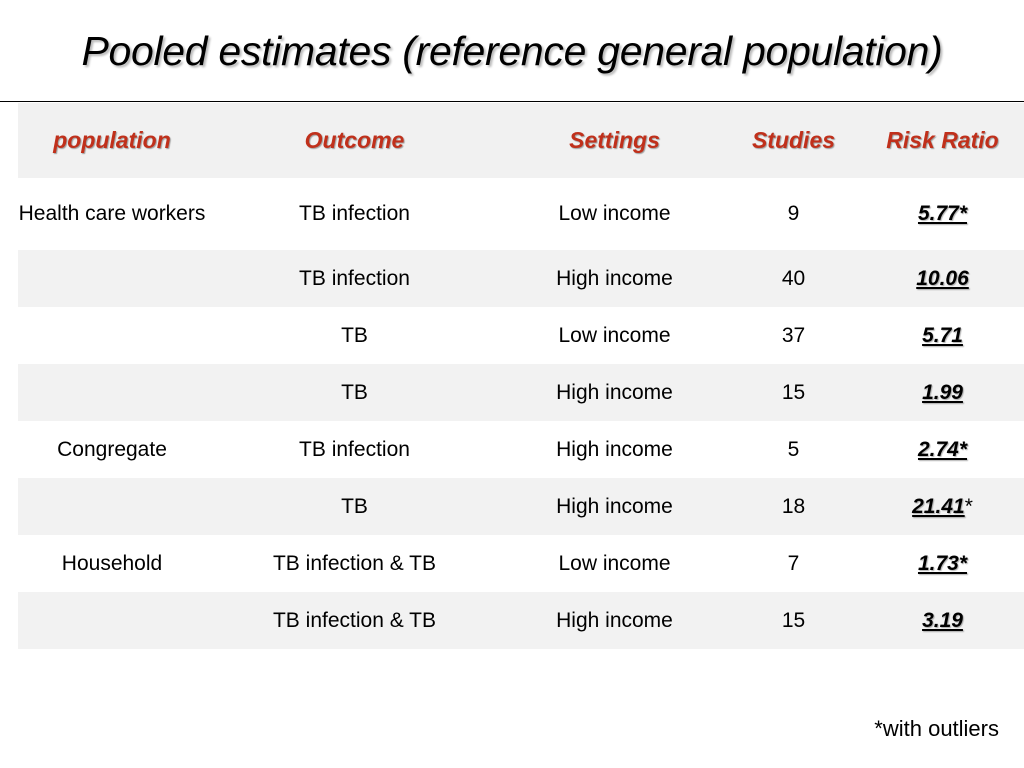 Image resolution: width=1024 pixels, height=768 pixels. Describe the element at coordinates (793, 335) in the screenshot. I see `cell-studies: 37` at that location.